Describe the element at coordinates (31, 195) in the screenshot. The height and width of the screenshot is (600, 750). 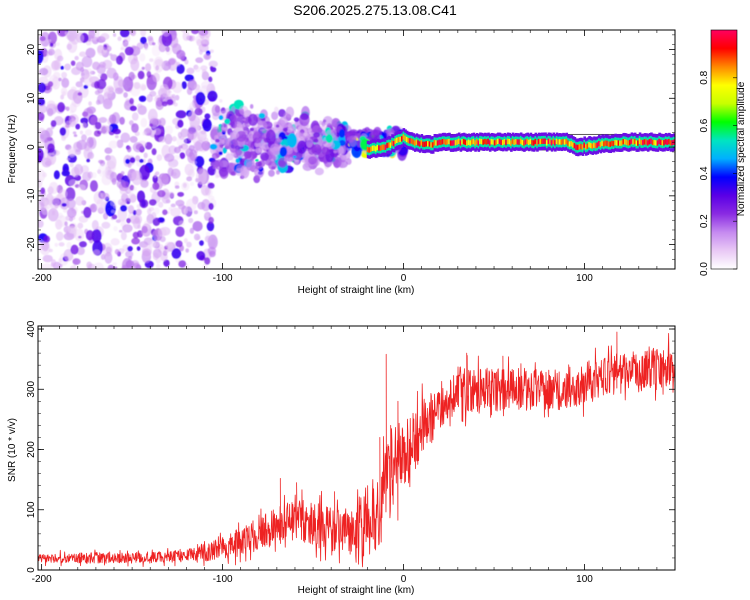
I see `y-tick-label: -10` at that location.